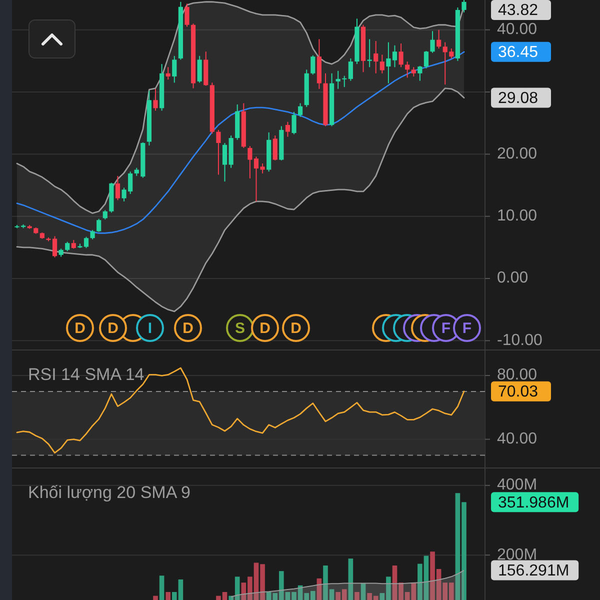  Describe the element at coordinates (517, 375) in the screenshot. I see `y-tick-label: 80.00` at that location.